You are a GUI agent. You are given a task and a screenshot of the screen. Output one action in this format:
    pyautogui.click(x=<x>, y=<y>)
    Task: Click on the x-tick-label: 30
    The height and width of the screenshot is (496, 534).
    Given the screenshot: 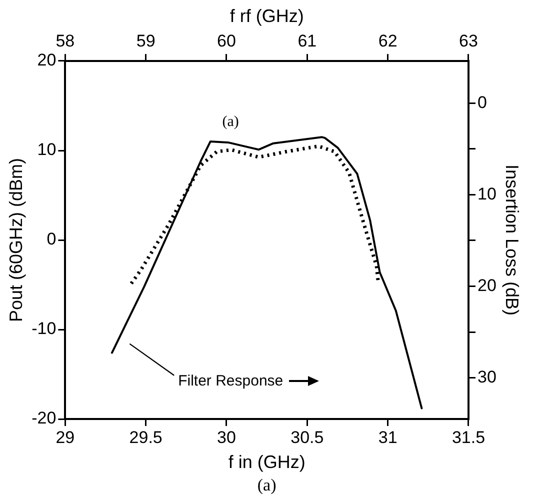 What is the action you would take?
    pyautogui.click(x=226, y=437)
    